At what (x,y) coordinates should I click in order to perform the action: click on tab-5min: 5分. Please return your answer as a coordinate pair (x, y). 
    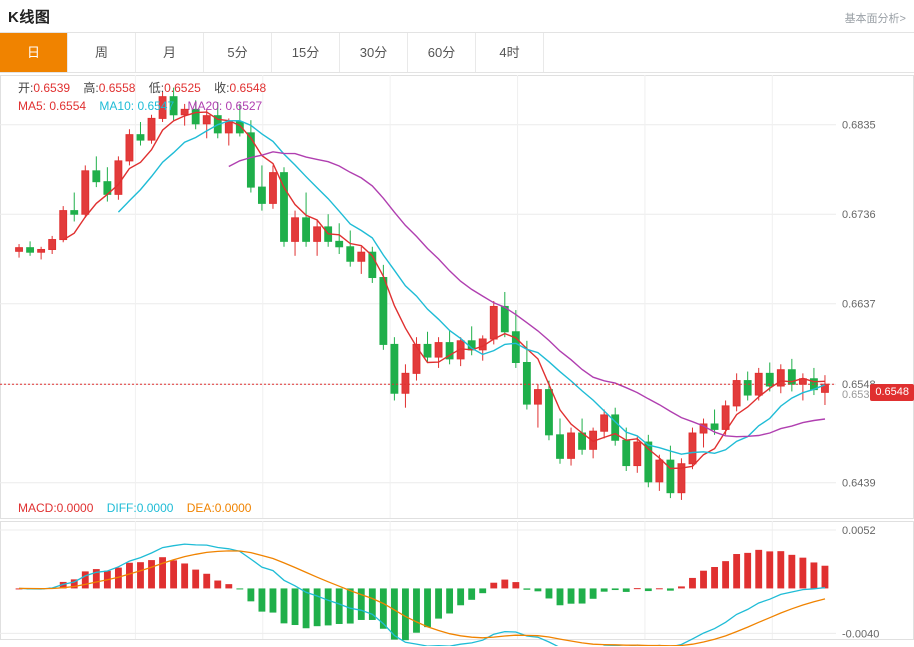
    Looking at the image, I should click on (238, 52).